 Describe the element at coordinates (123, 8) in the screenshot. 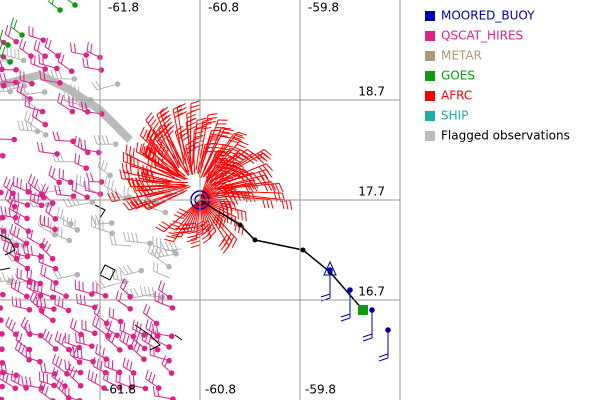

I see `lon-label-top: -61.8` at that location.